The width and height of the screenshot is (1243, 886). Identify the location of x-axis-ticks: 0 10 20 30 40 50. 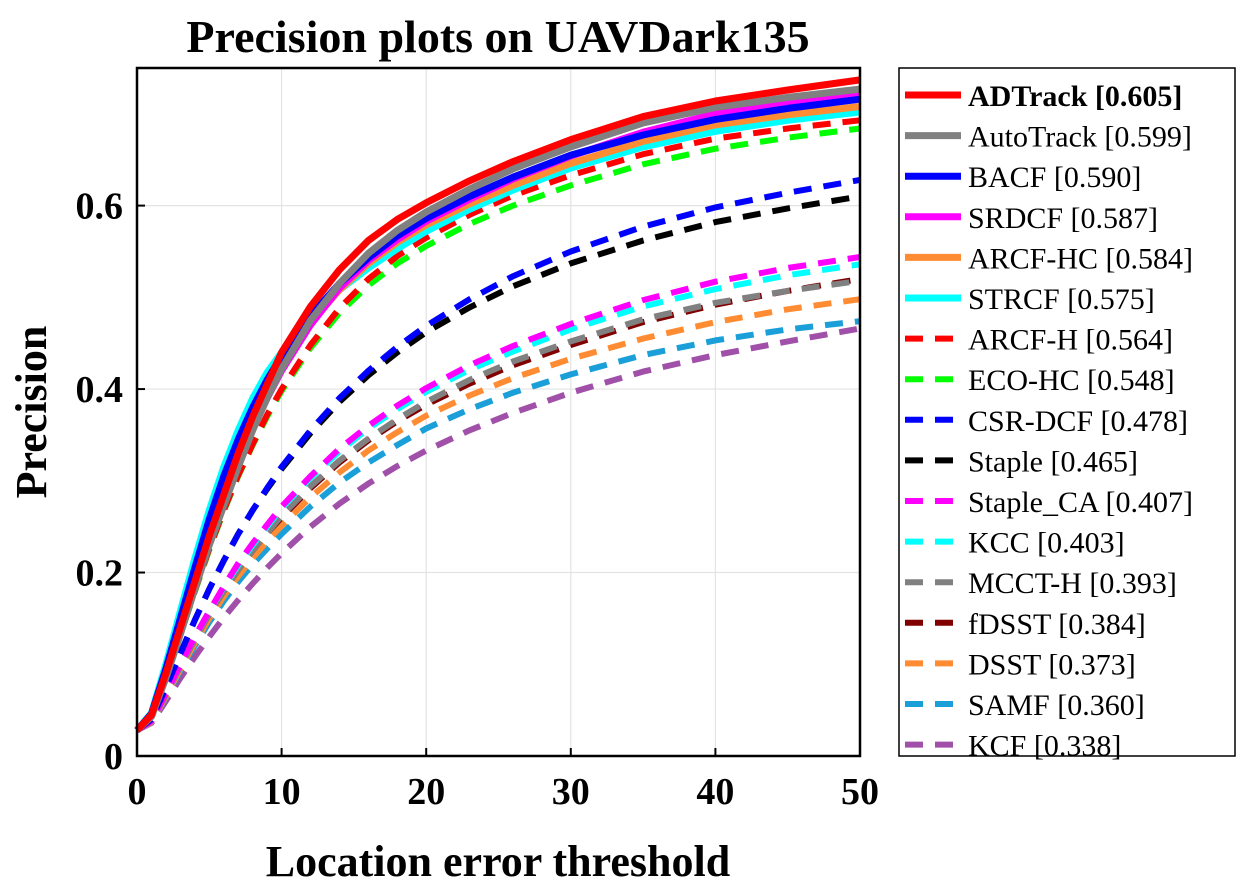
(503, 780).